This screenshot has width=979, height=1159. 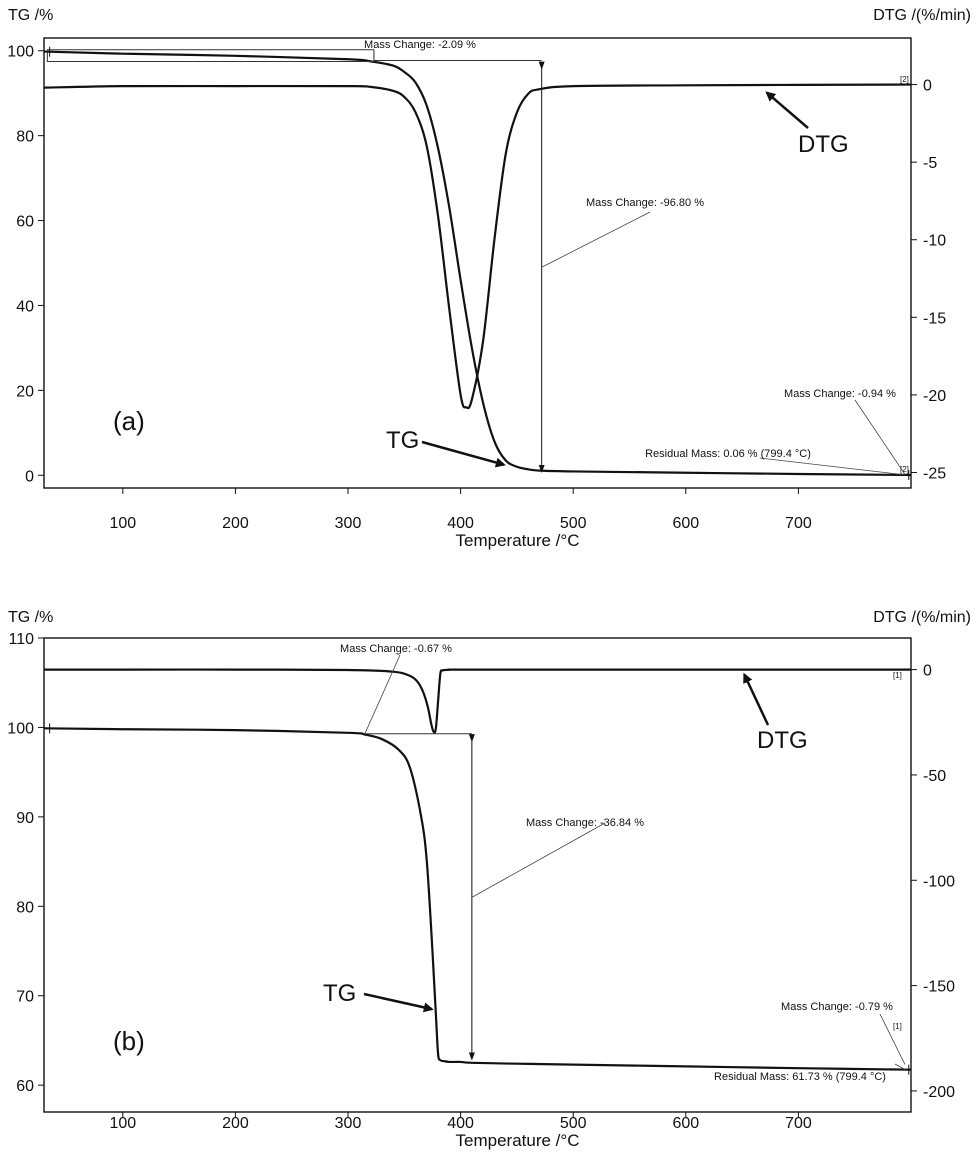 I want to click on y-tick-label-left: 110, so click(x=21, y=639).